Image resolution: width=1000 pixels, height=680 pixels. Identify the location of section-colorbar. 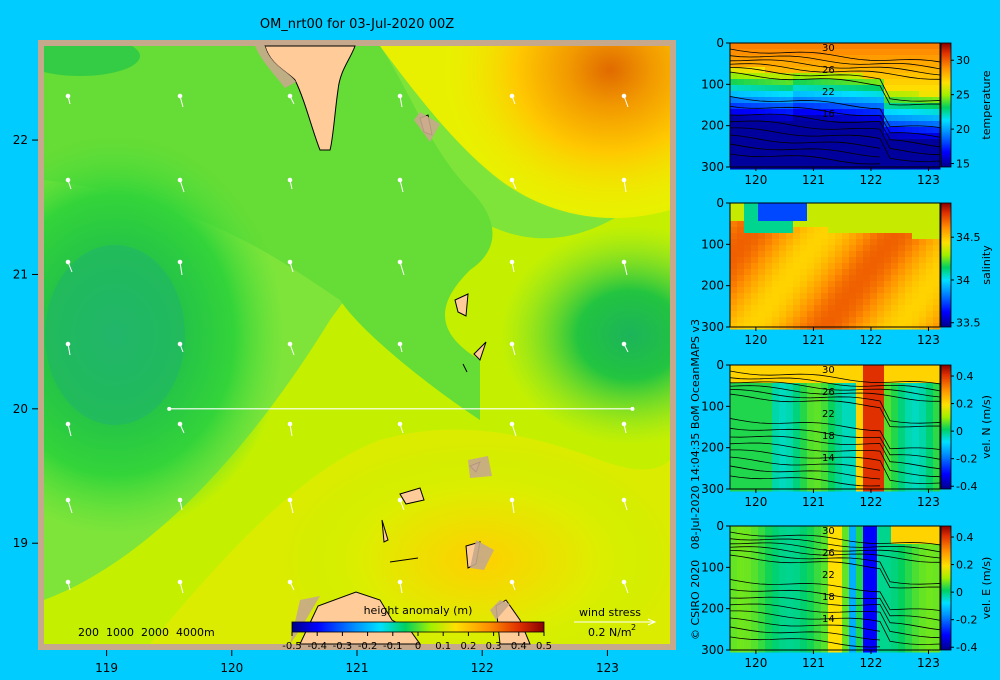
(946, 265).